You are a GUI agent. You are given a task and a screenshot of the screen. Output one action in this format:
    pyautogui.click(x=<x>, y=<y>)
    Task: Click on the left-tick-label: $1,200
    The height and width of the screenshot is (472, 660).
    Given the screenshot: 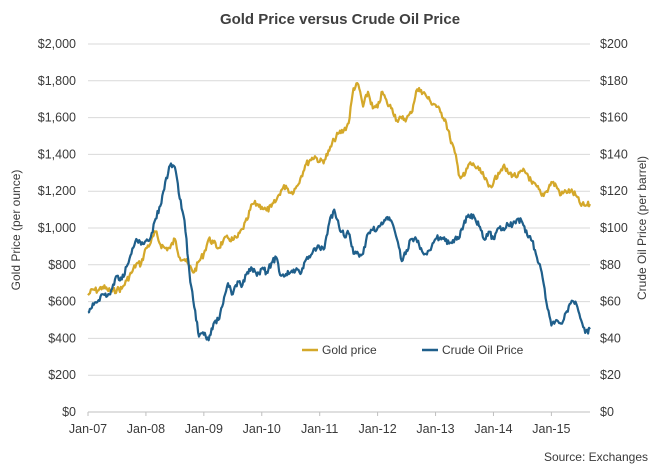 What is the action you would take?
    pyautogui.click(x=57, y=191)
    